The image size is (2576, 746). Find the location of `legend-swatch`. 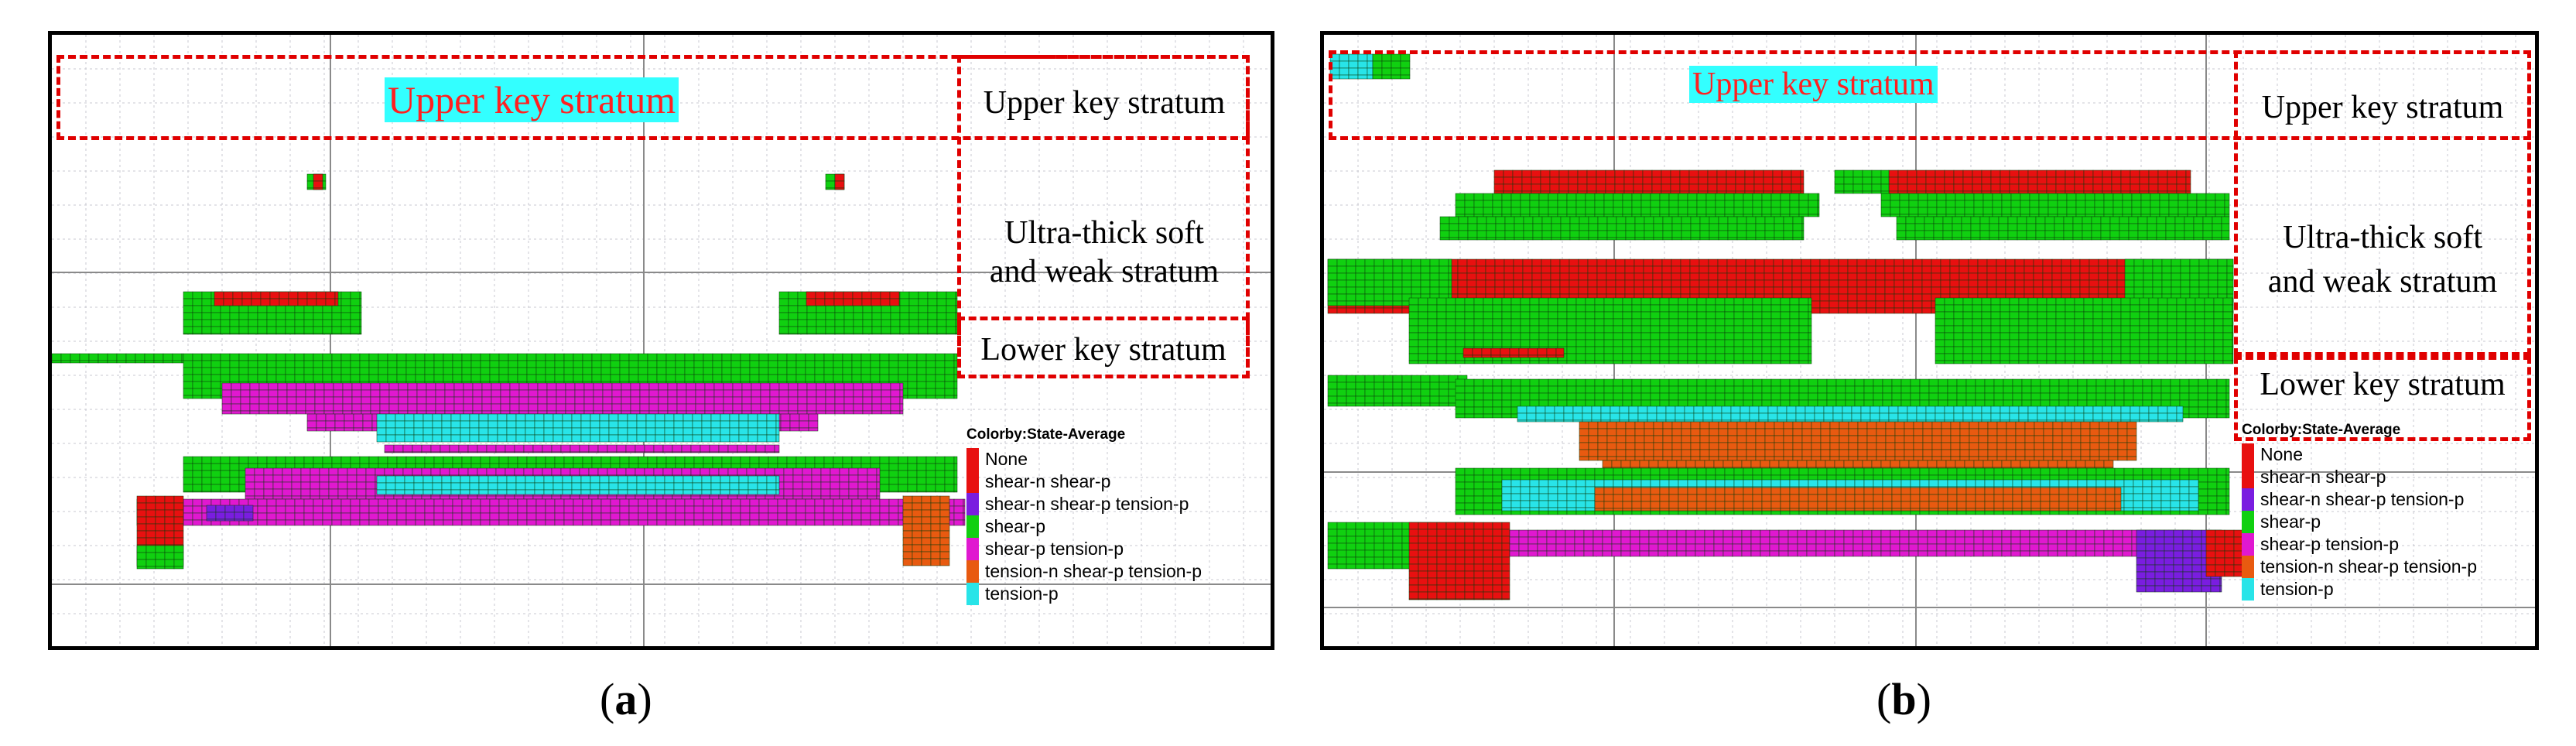

legend-swatch is located at coordinates (973, 482).